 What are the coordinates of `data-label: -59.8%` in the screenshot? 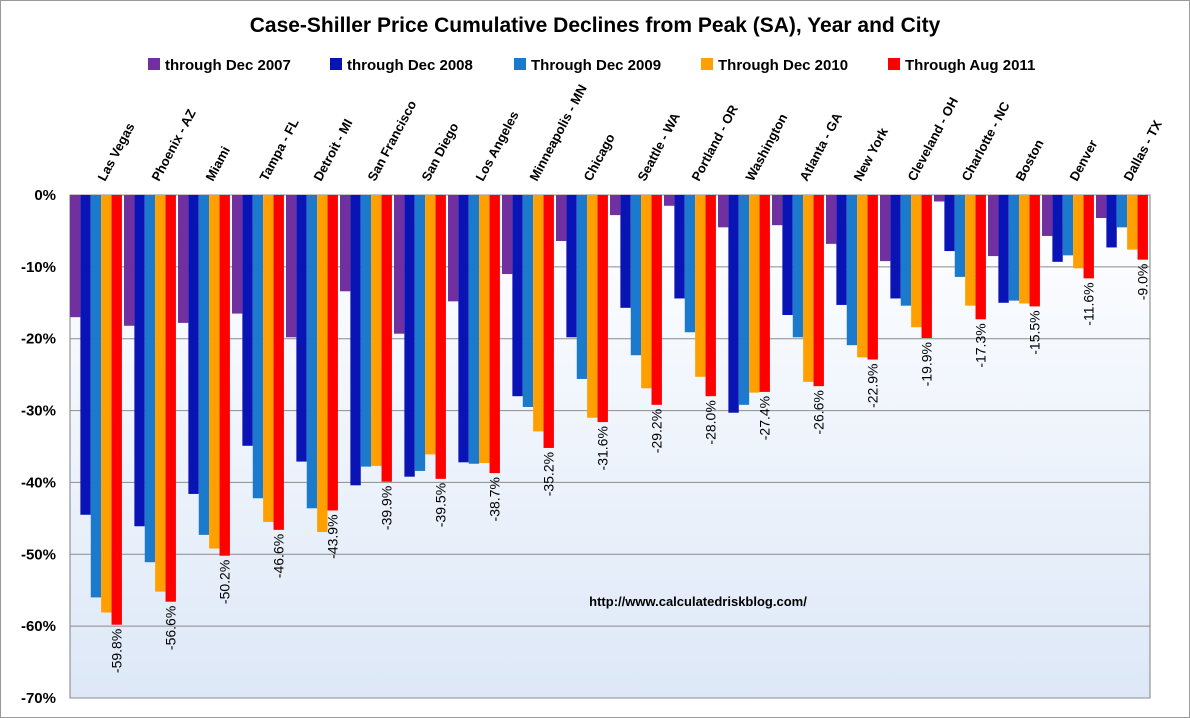 It's located at (117, 651).